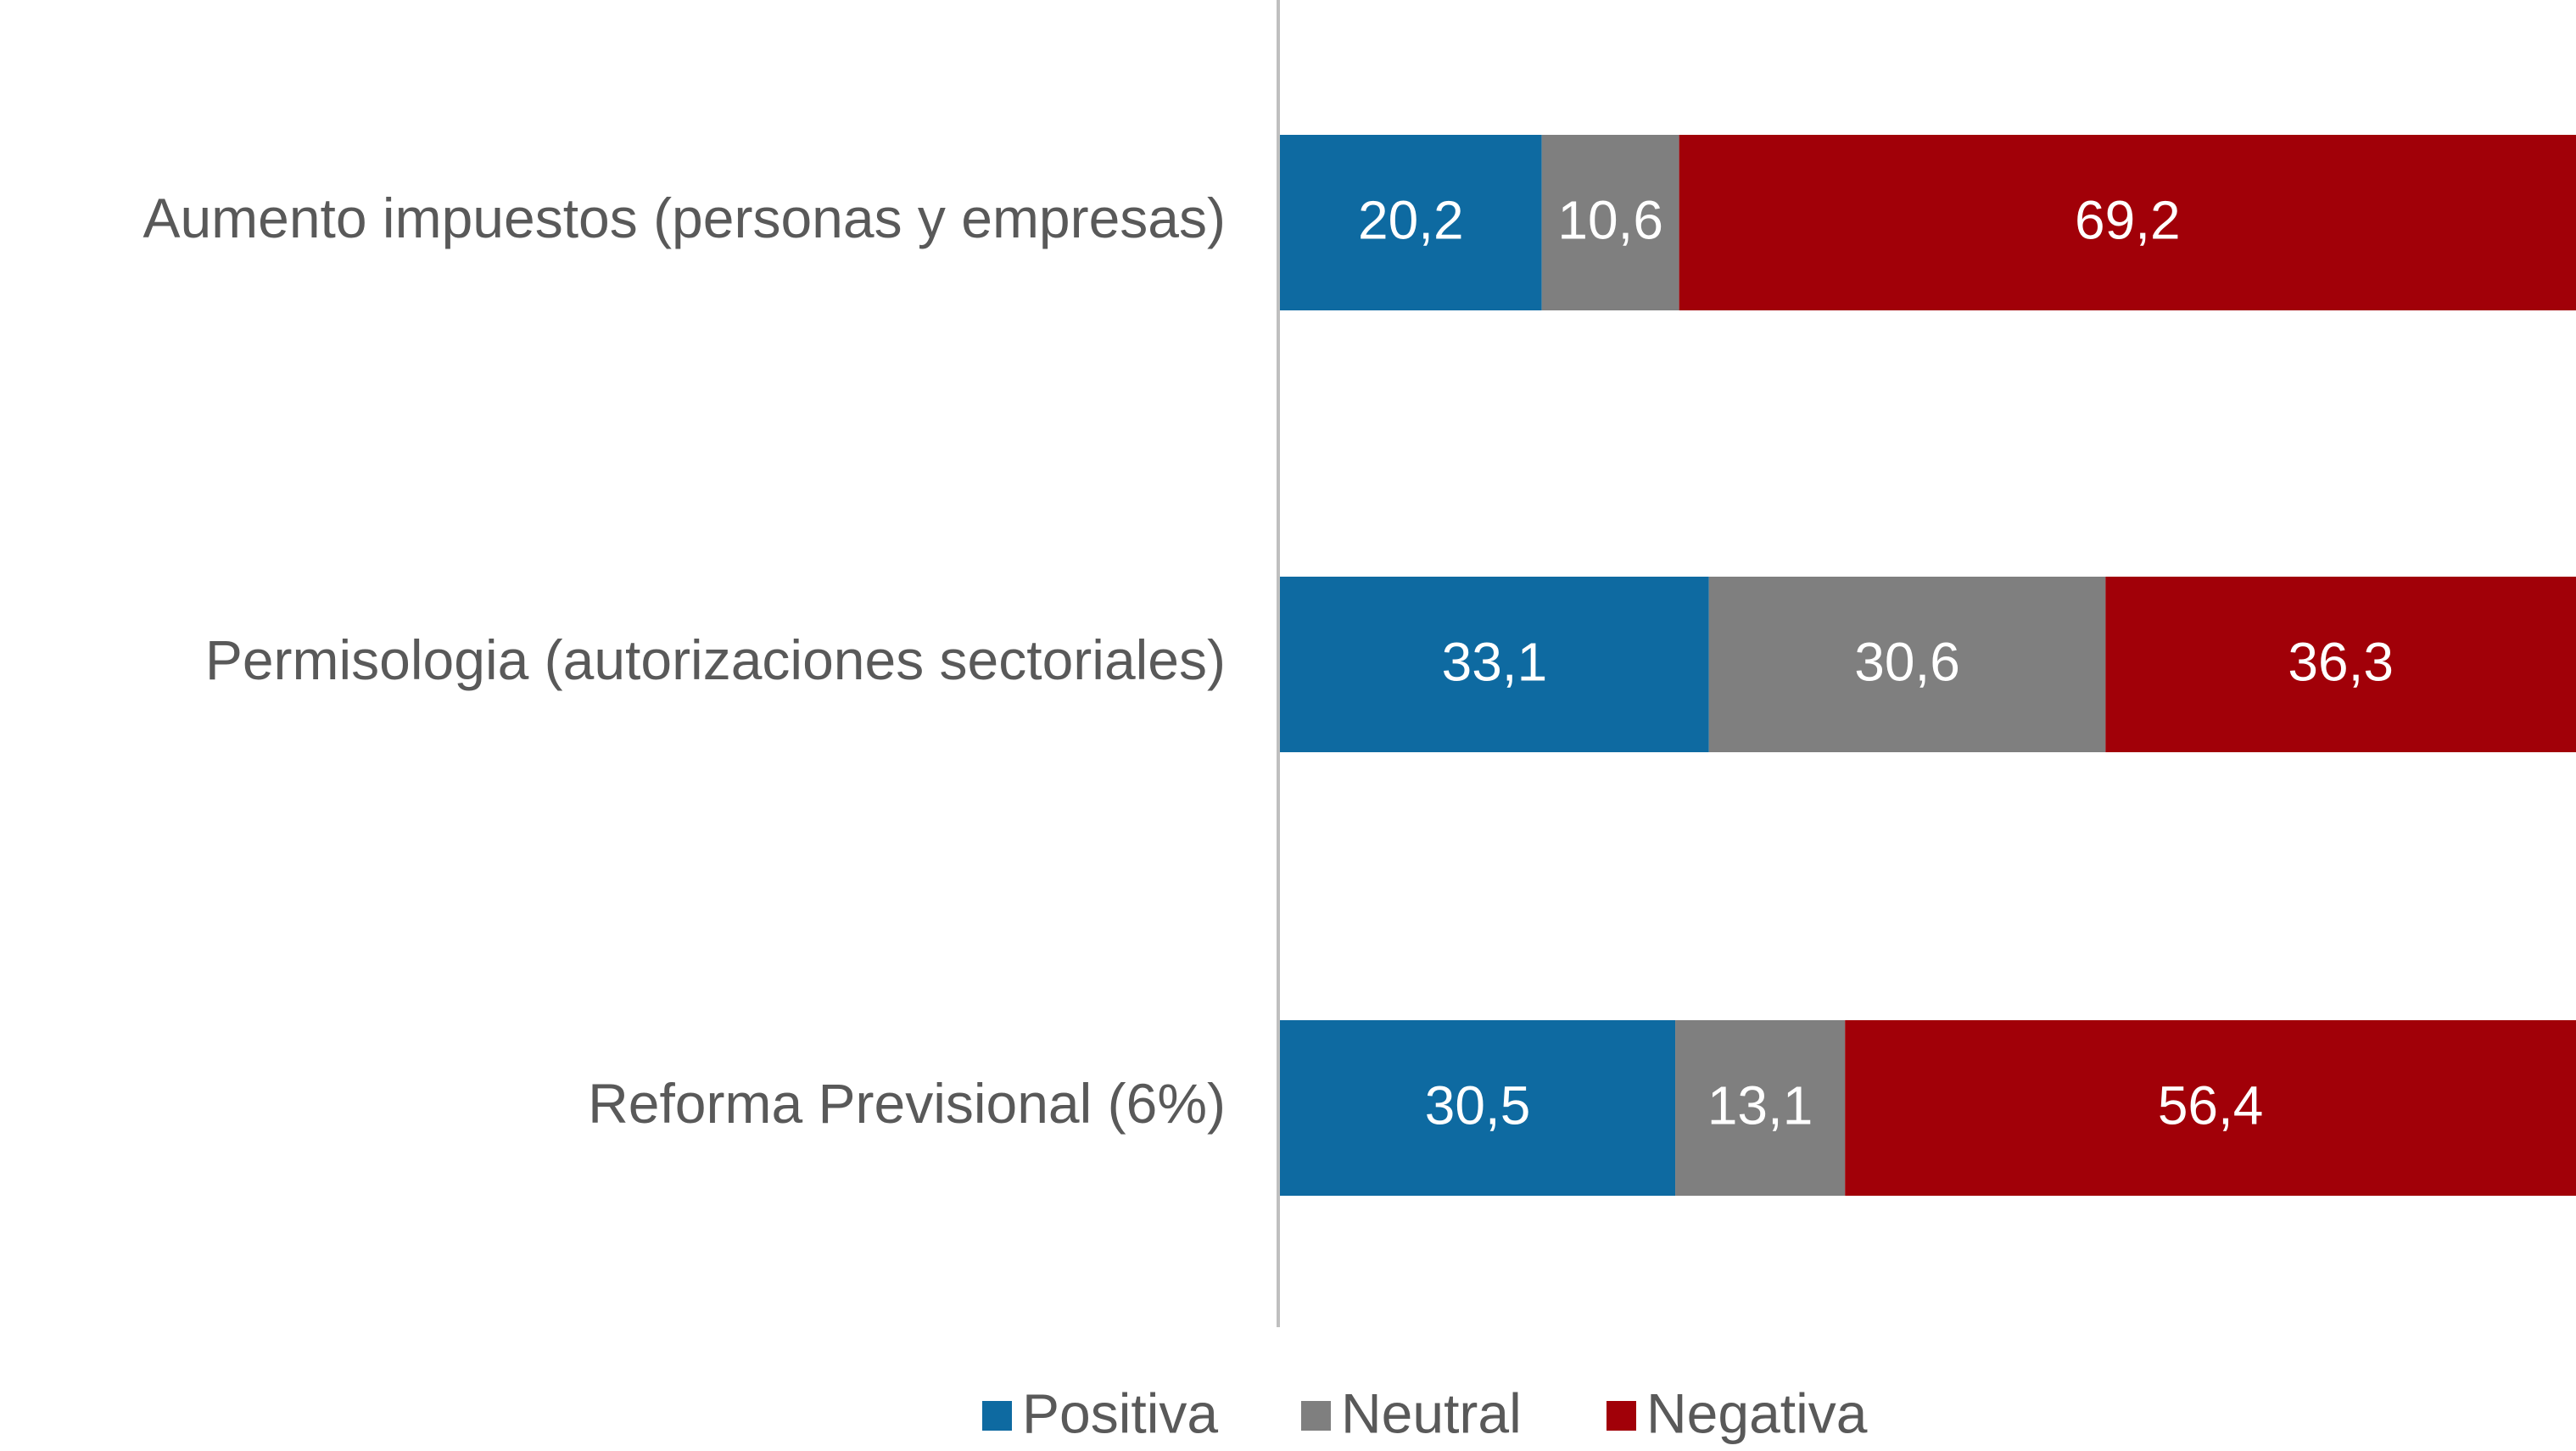  I want to click on legend-label: Positiva, so click(1120, 1413).